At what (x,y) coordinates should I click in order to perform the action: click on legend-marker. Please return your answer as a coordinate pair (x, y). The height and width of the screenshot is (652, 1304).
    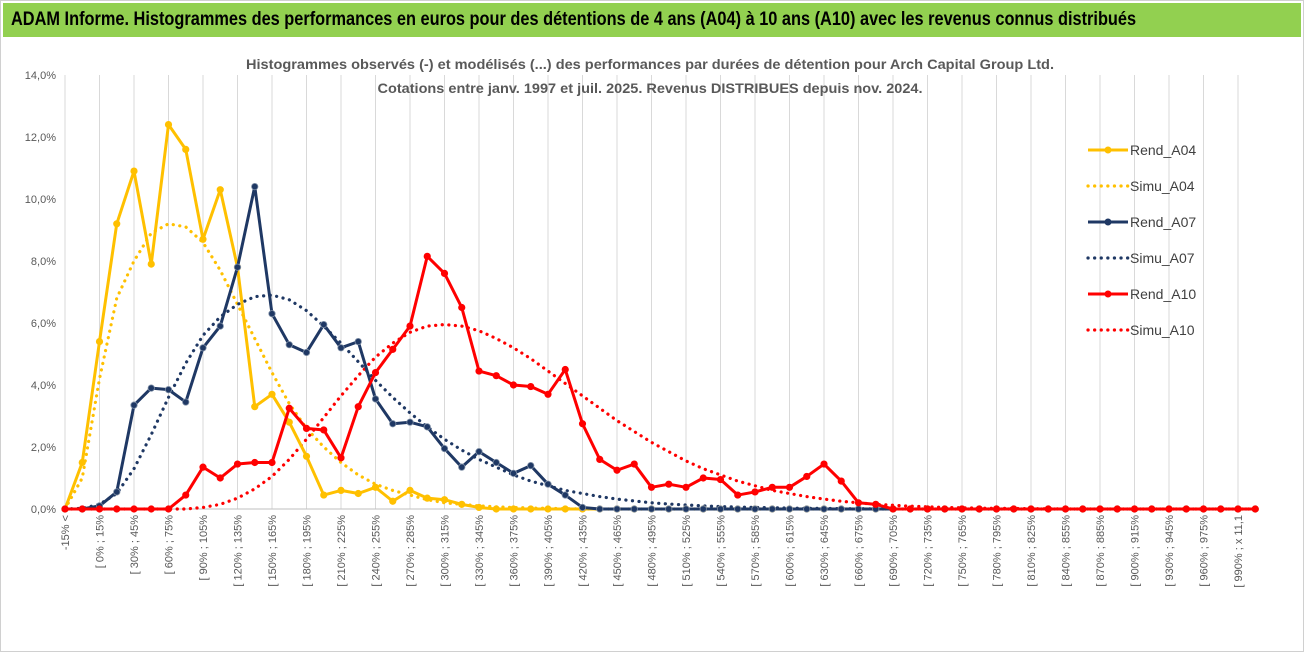
    Looking at the image, I should click on (1108, 222).